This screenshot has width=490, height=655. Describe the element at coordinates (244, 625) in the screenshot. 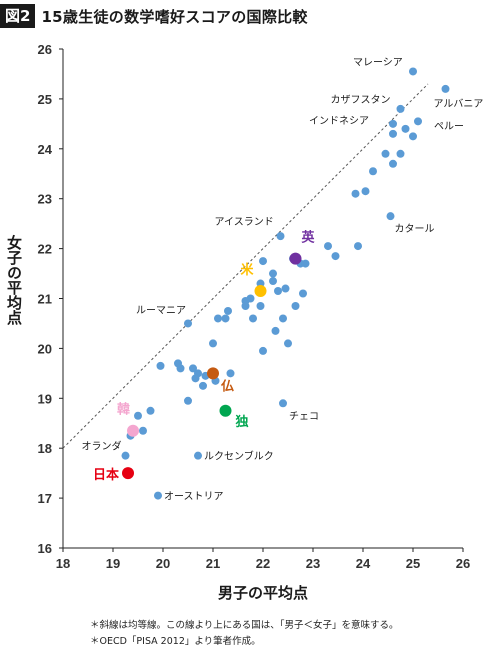

I see `footnote-1: ＊斜線は均等線。この線より上にある国は、「男子＜女子」を意味する。` at that location.